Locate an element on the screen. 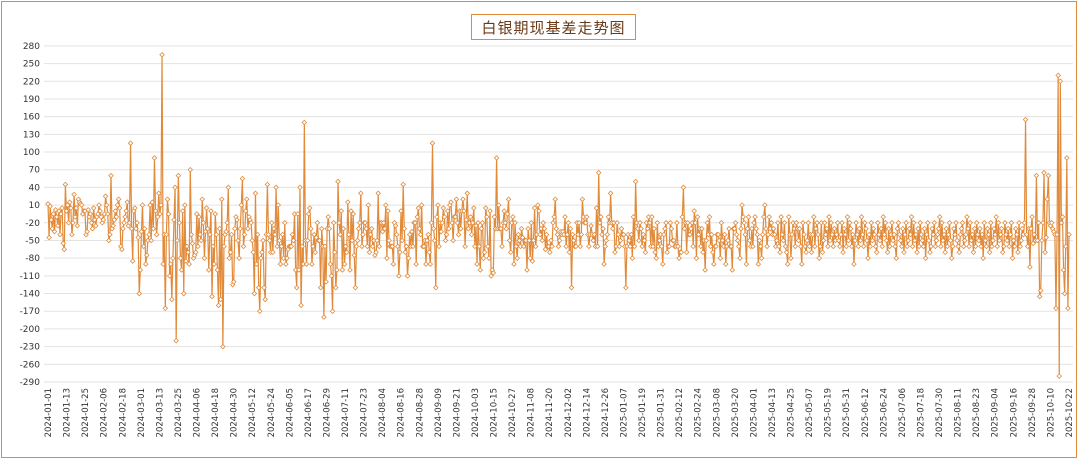 This screenshot has height=461, width=1080. x-tick-label: 2025-07-18 is located at coordinates (921, 412).